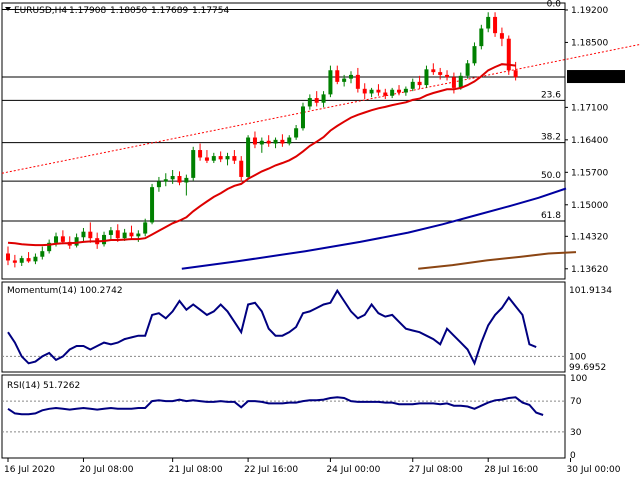 The height and width of the screenshot is (480, 640). I want to click on close-value: 1.17754, so click(210, 11).